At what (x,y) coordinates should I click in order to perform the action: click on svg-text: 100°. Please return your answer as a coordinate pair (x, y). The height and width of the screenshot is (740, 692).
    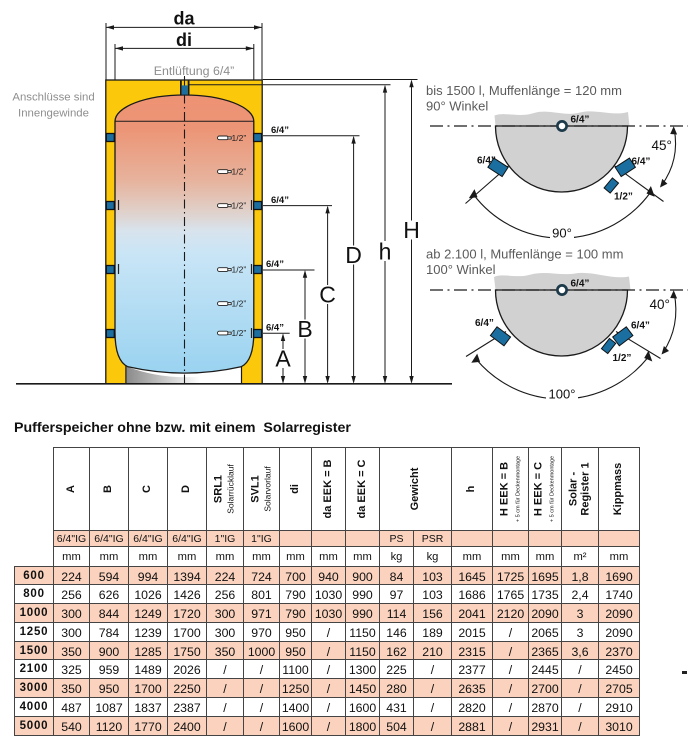
    Looking at the image, I should click on (562, 394).